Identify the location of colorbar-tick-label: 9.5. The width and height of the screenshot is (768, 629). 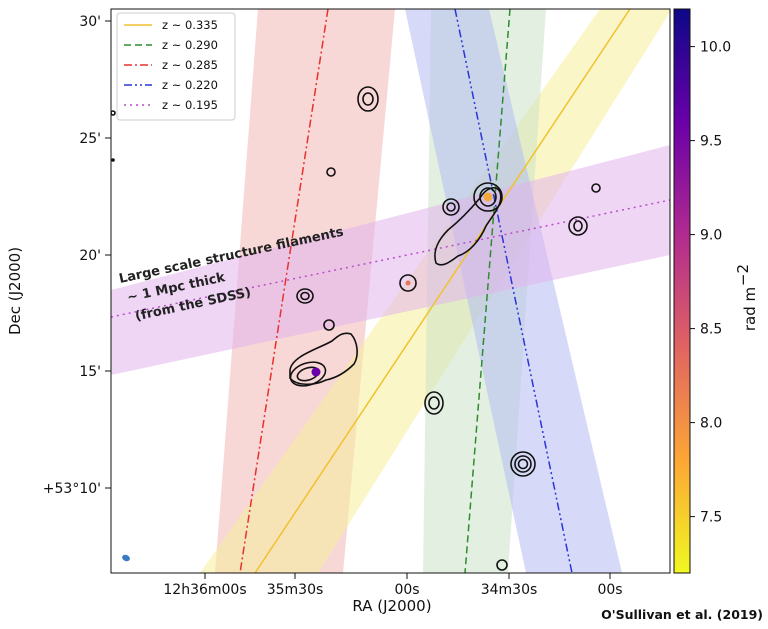
(711, 142).